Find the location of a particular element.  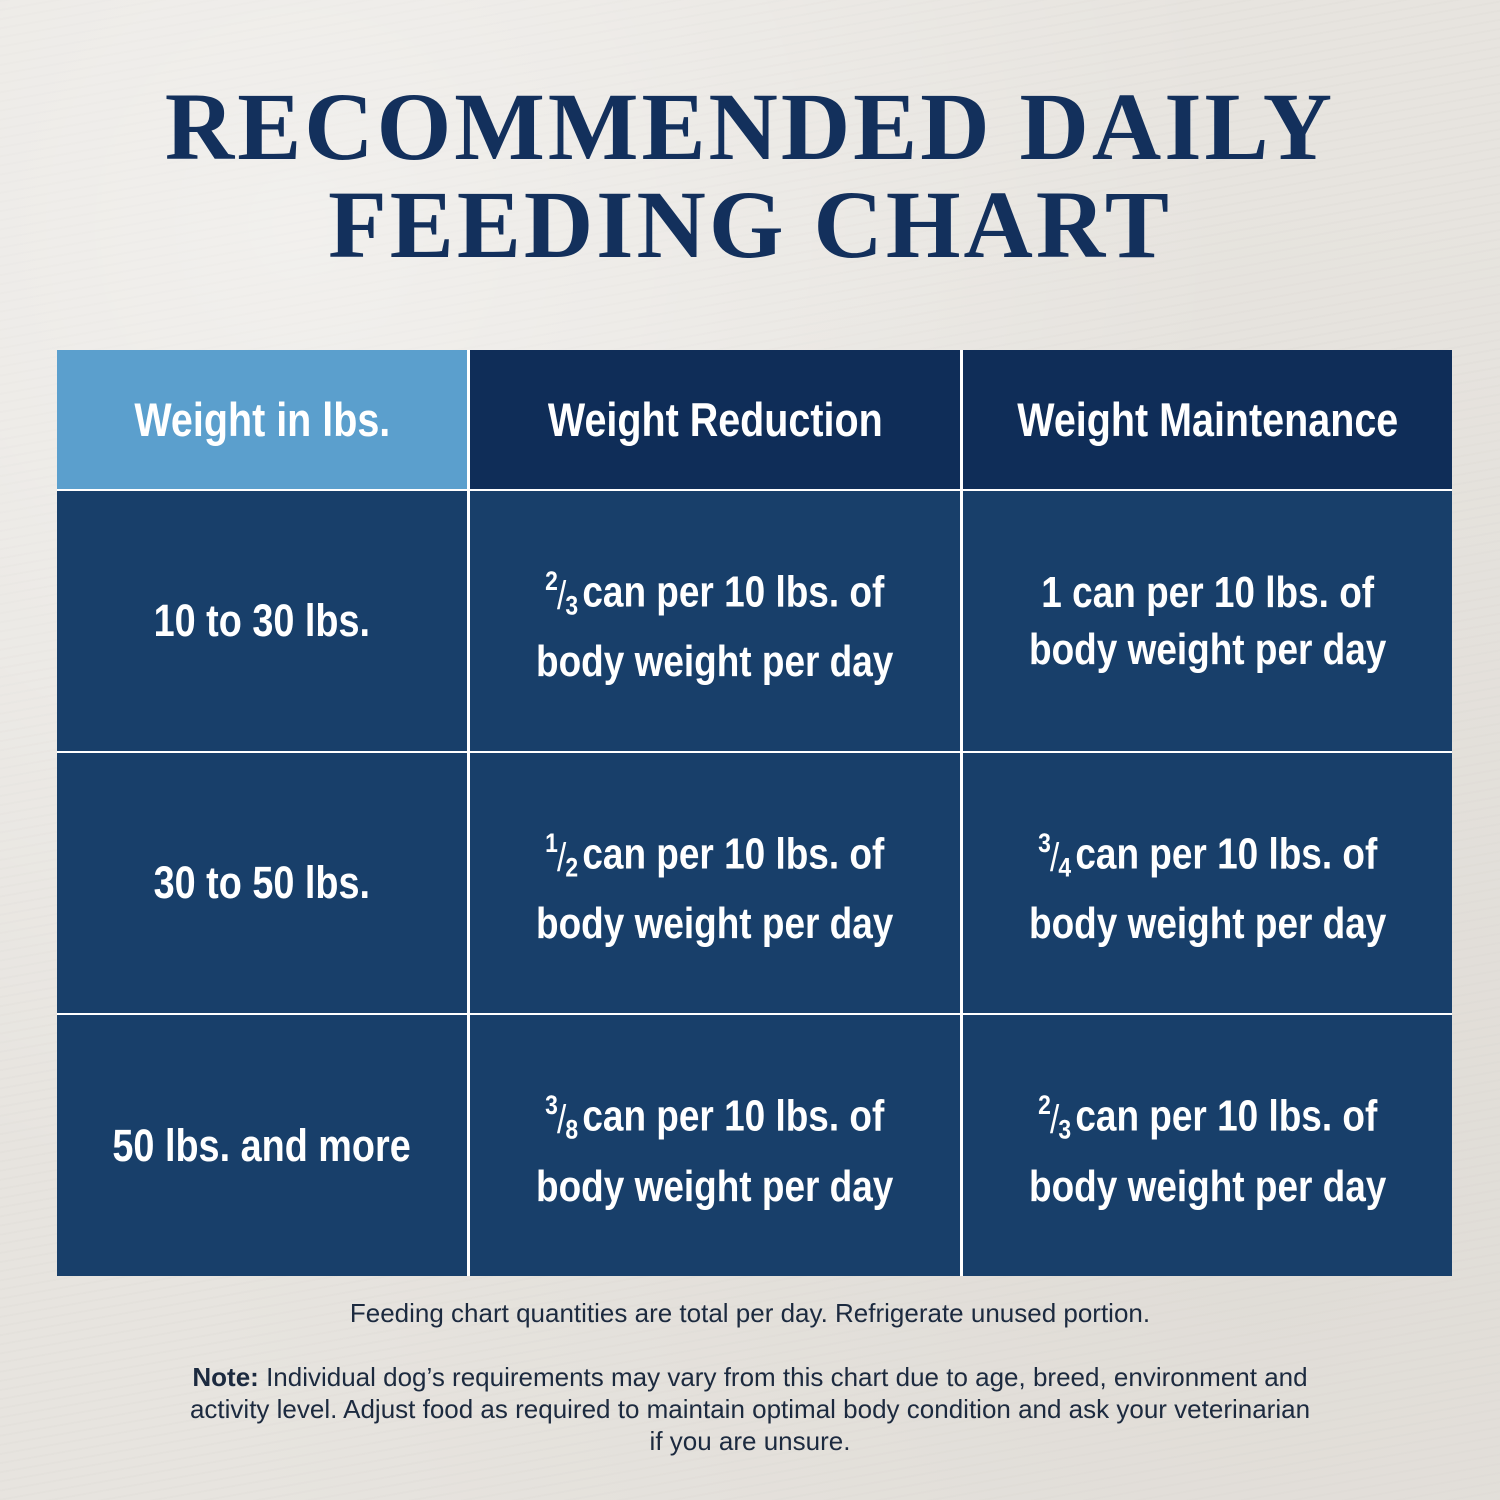

header-maintenance-label: Weight Maintenance is located at coordinates (1207, 419).